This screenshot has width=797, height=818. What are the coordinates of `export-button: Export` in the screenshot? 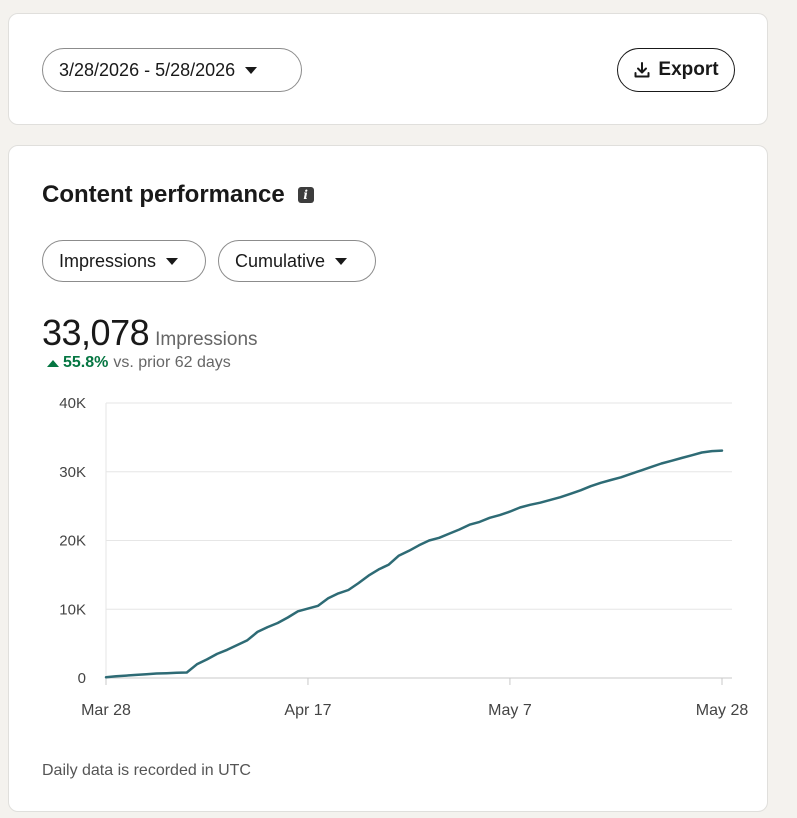 It's located at (676, 70).